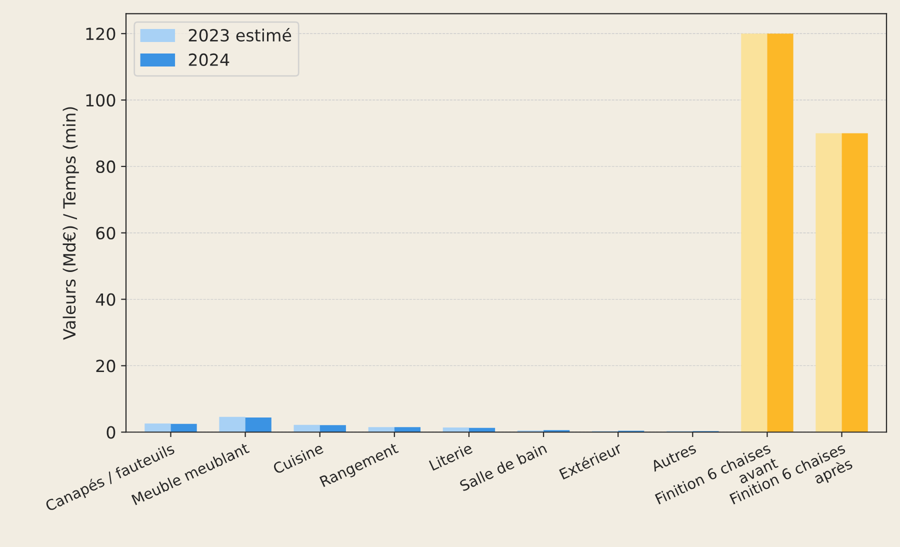 The image size is (900, 547). I want to click on y-tick-label: 60, so click(106, 233).